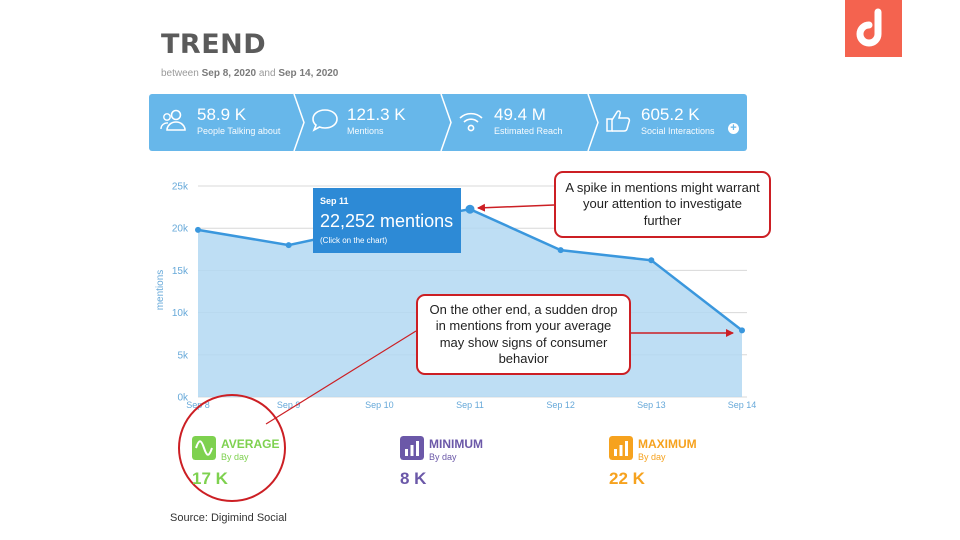 The height and width of the screenshot is (540, 960). Describe the element at coordinates (222, 114) in the screenshot. I see `kpi-value: 58.9 K` at that location.